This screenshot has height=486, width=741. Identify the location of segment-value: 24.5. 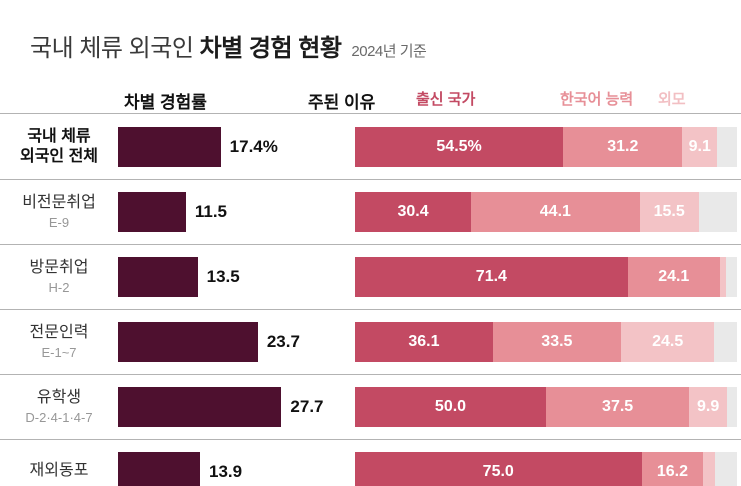
(668, 341).